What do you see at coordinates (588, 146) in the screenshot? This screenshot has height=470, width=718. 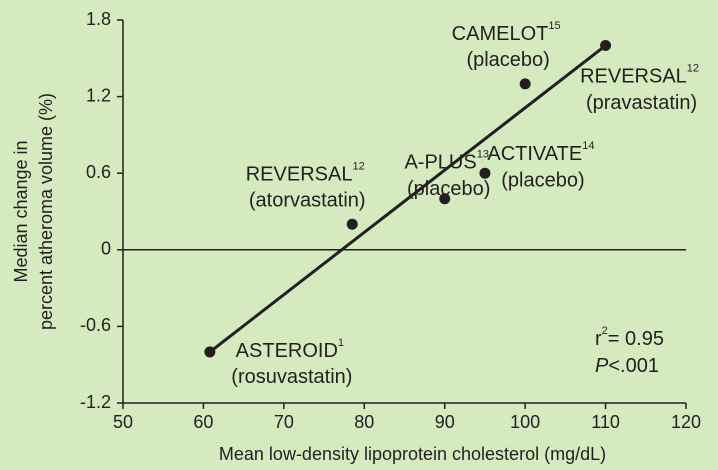 I see `label-ref: 14` at bounding box center [588, 146].